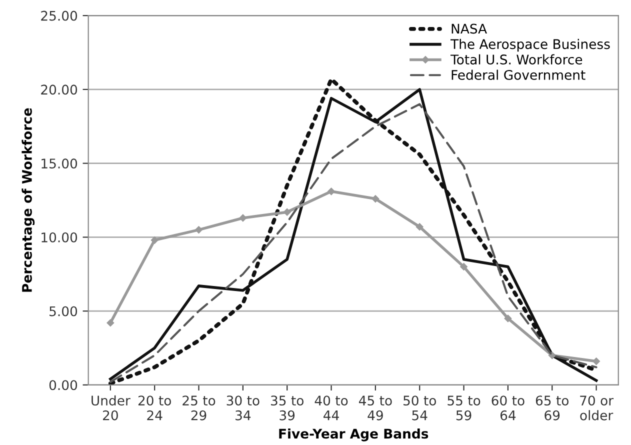  What do you see at coordinates (199, 408) in the screenshot?
I see `x-tick-label: 25 to 29` at bounding box center [199, 408].